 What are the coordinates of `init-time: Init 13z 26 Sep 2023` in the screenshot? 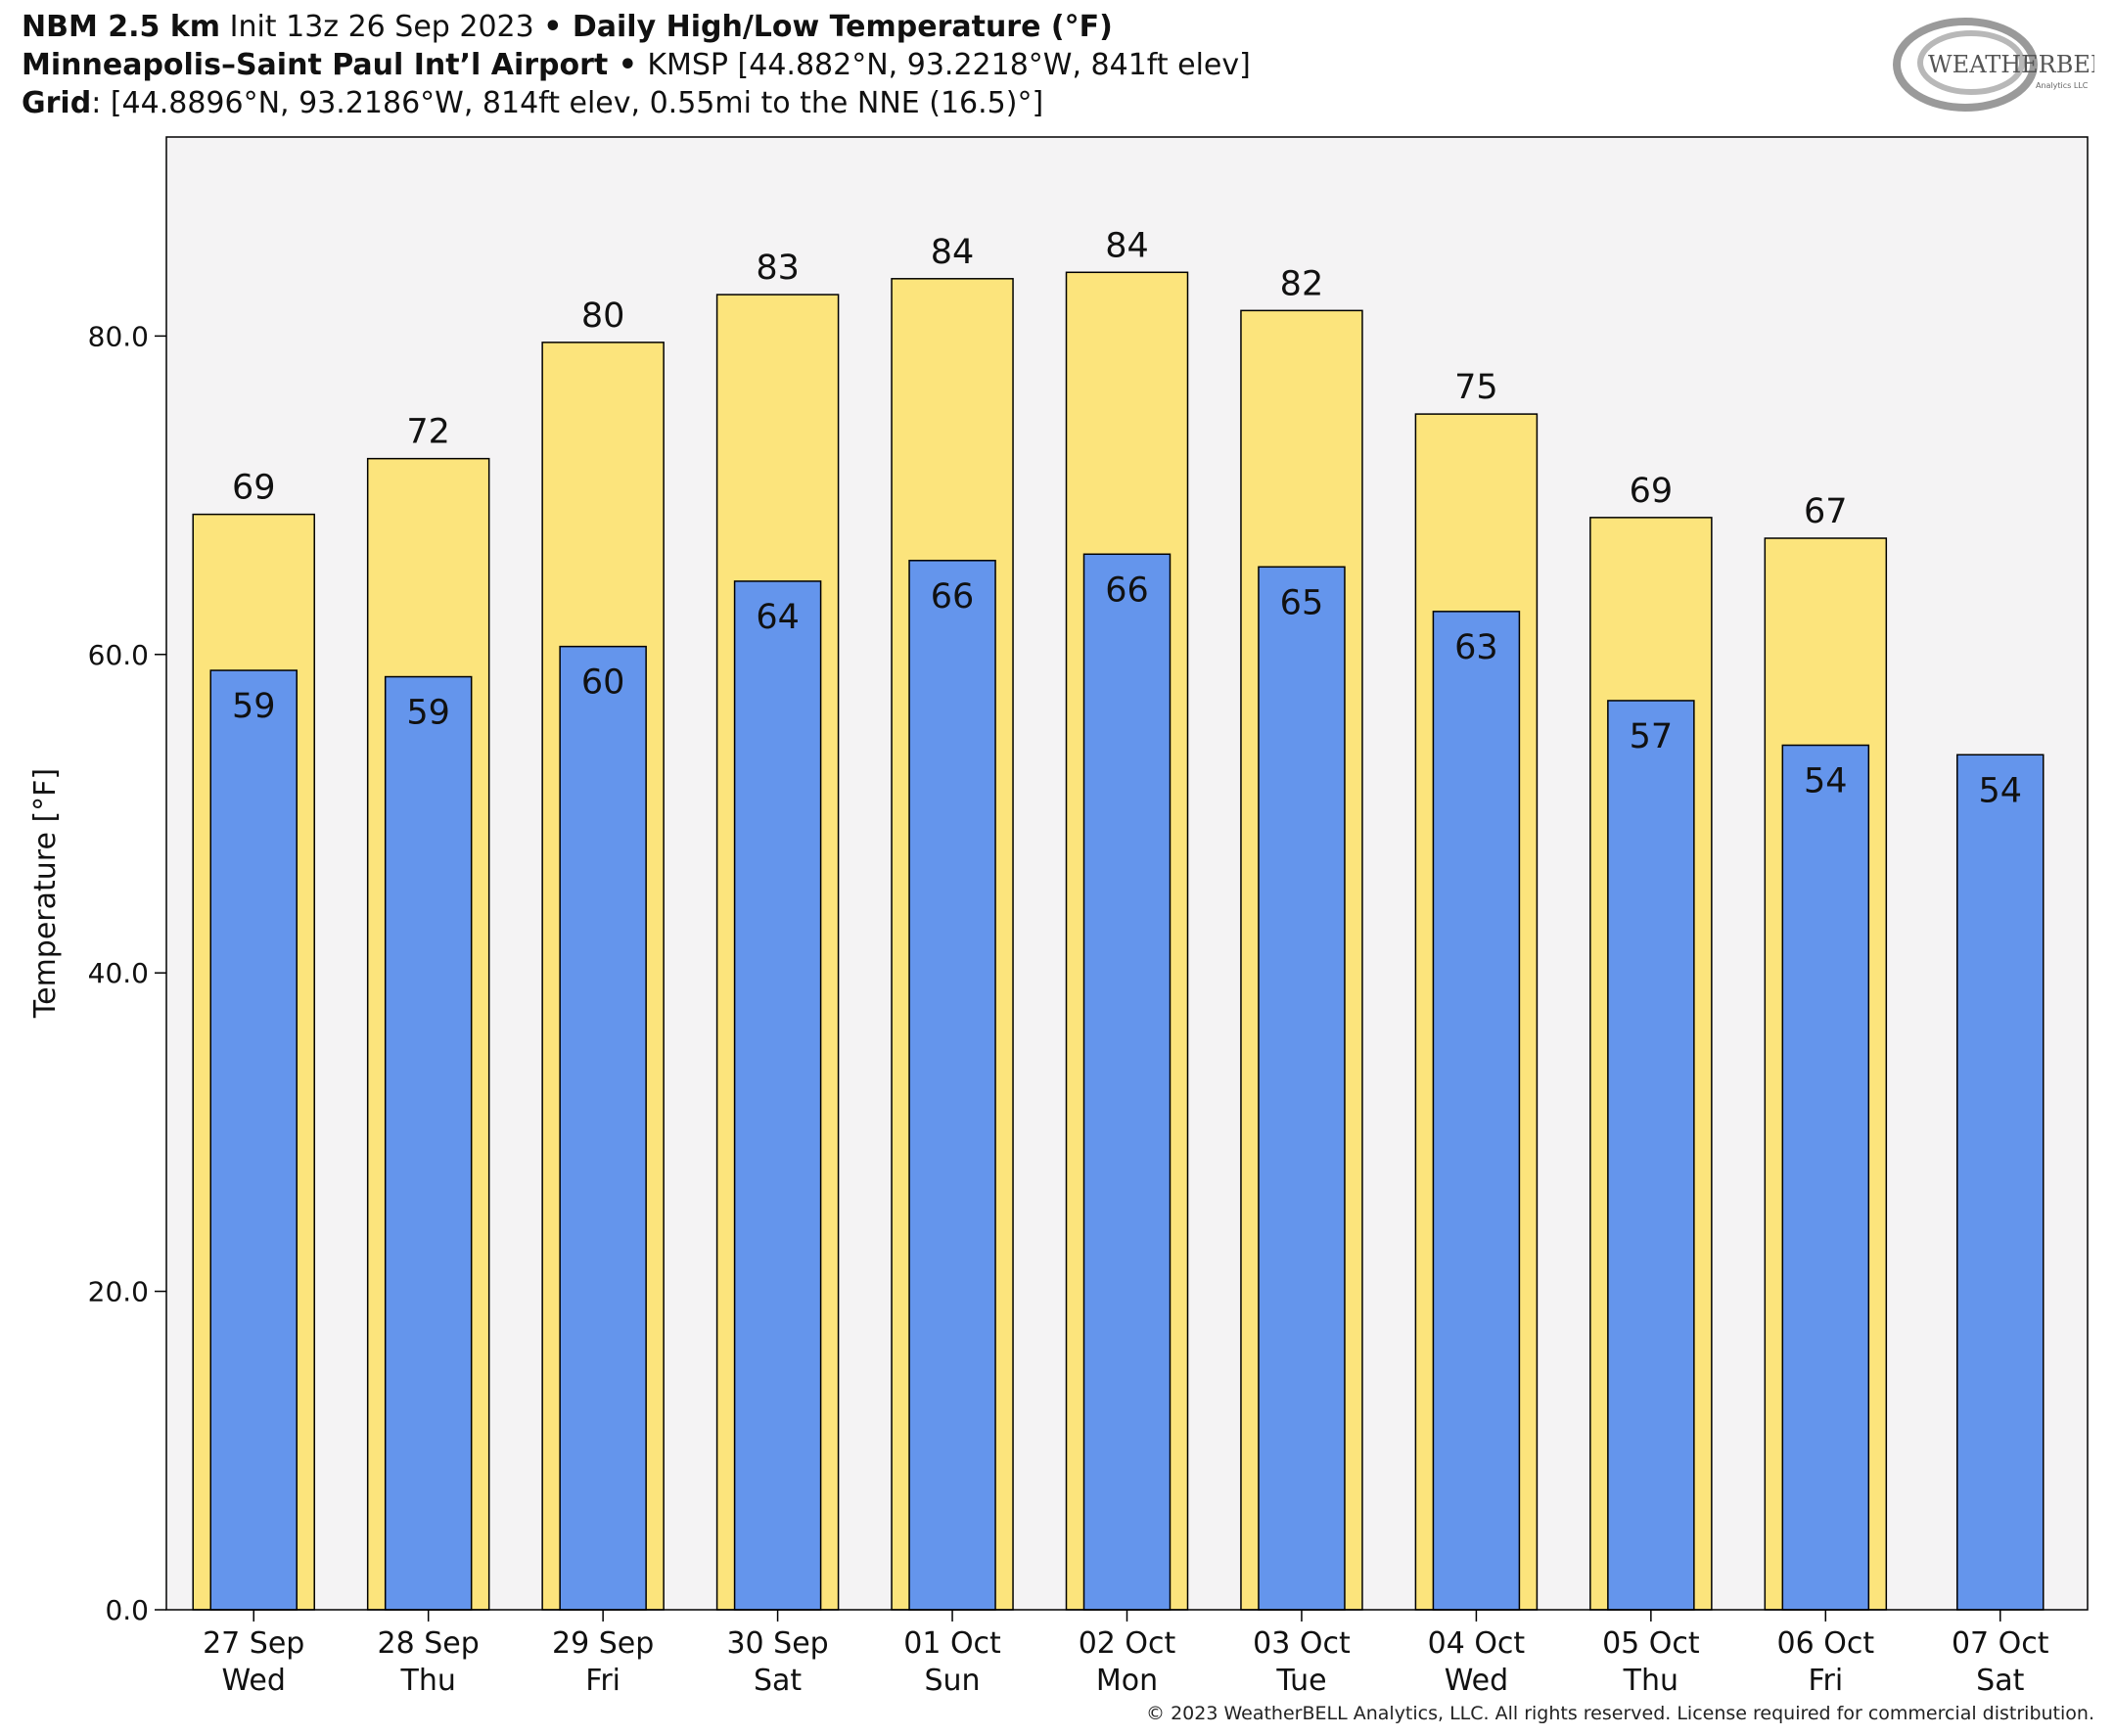 It's located at (382, 27).